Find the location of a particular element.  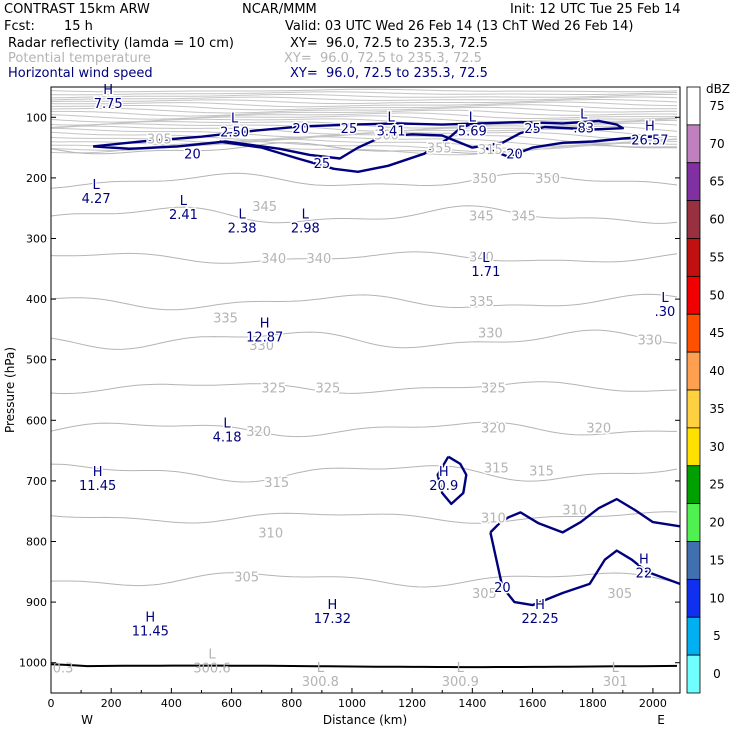

extremum-value: 4.27 is located at coordinates (96, 199).